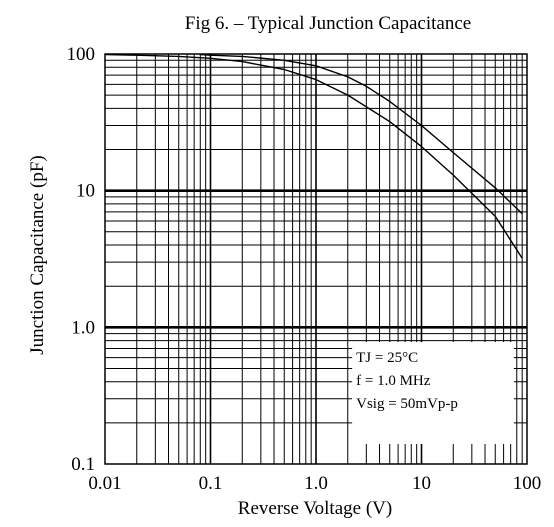 This screenshot has width=554, height=527. What do you see at coordinates (527, 483) in the screenshot?
I see `x-tick-label: 100` at bounding box center [527, 483].